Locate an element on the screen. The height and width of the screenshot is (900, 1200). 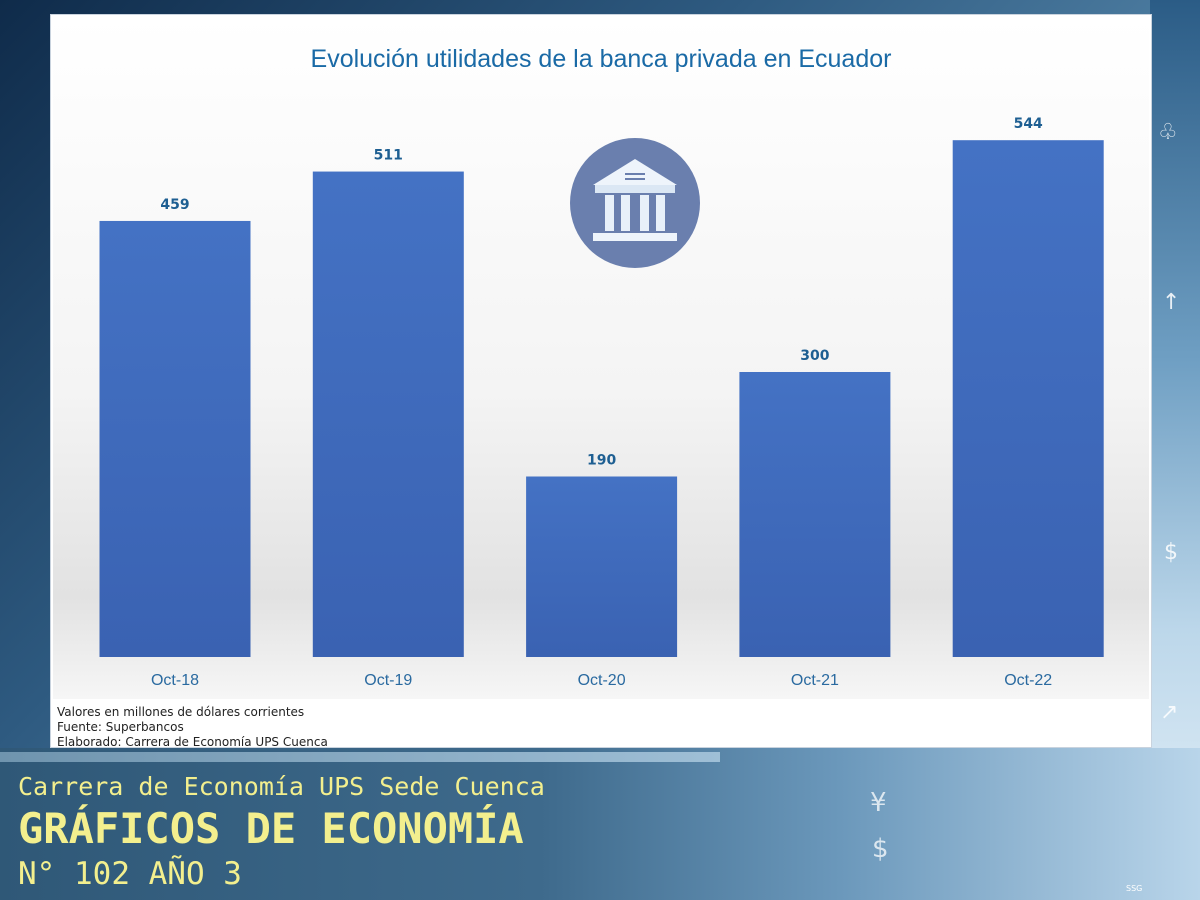
data-label: 544 is located at coordinates (1028, 124).